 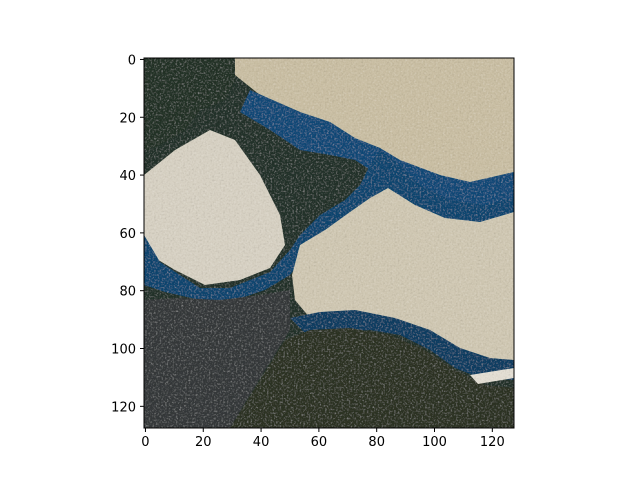 I want to click on bottom-forest-region, so click(x=372, y=378).